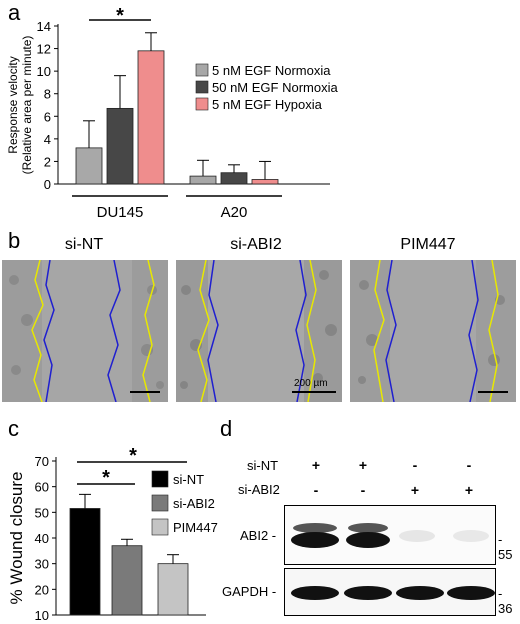 This screenshot has height=624, width=520. Describe the element at coordinates (316, 490) in the screenshot. I see `lane-1-siabi2-mark: -` at that location.